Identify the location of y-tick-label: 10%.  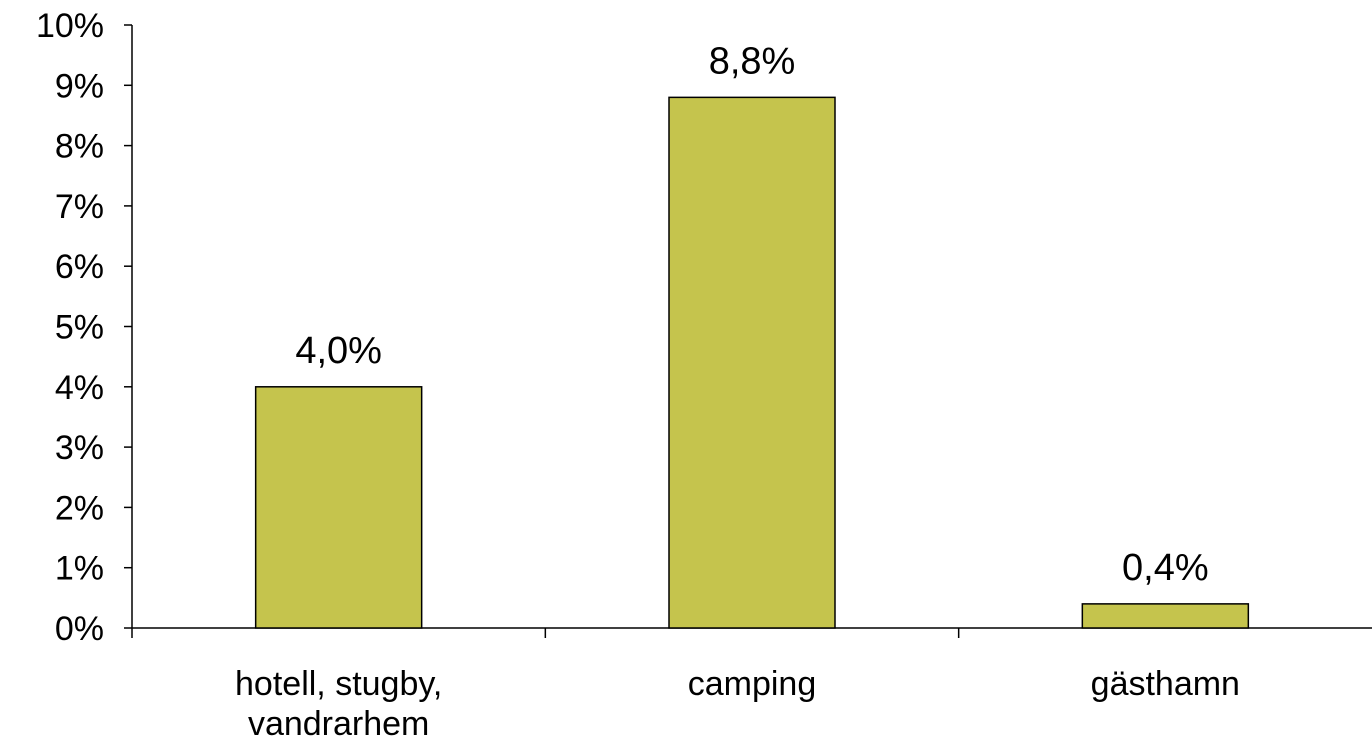
(70, 26).